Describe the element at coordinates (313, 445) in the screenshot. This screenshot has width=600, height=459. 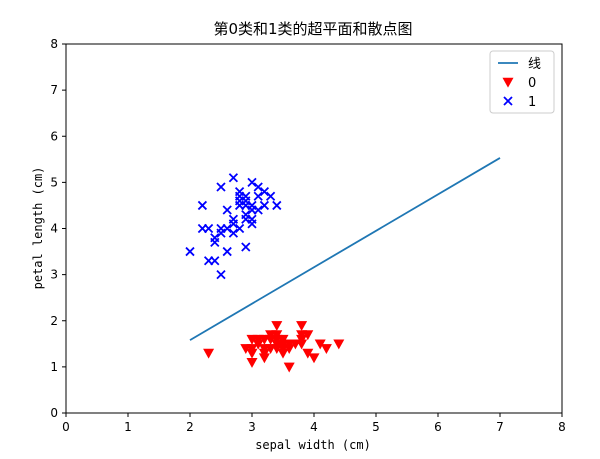
I see `x-axis-label: sepal width (cm)` at that location.